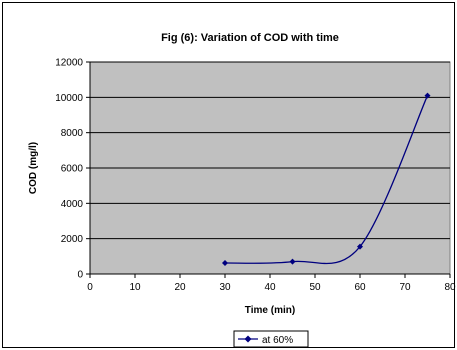  I want to click on y-tick-label: 10000, so click(69, 98).